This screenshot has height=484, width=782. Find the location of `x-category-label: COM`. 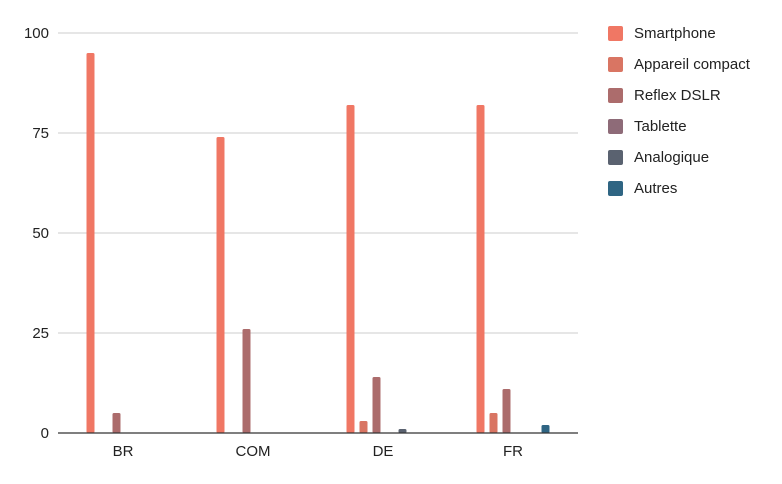

x-category-label: COM is located at coordinates (253, 451).